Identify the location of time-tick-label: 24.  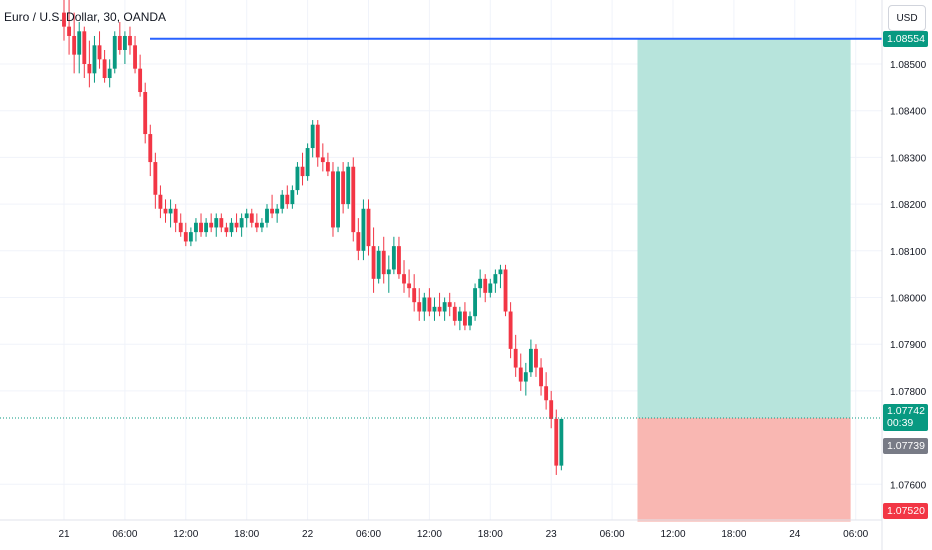
(795, 534).